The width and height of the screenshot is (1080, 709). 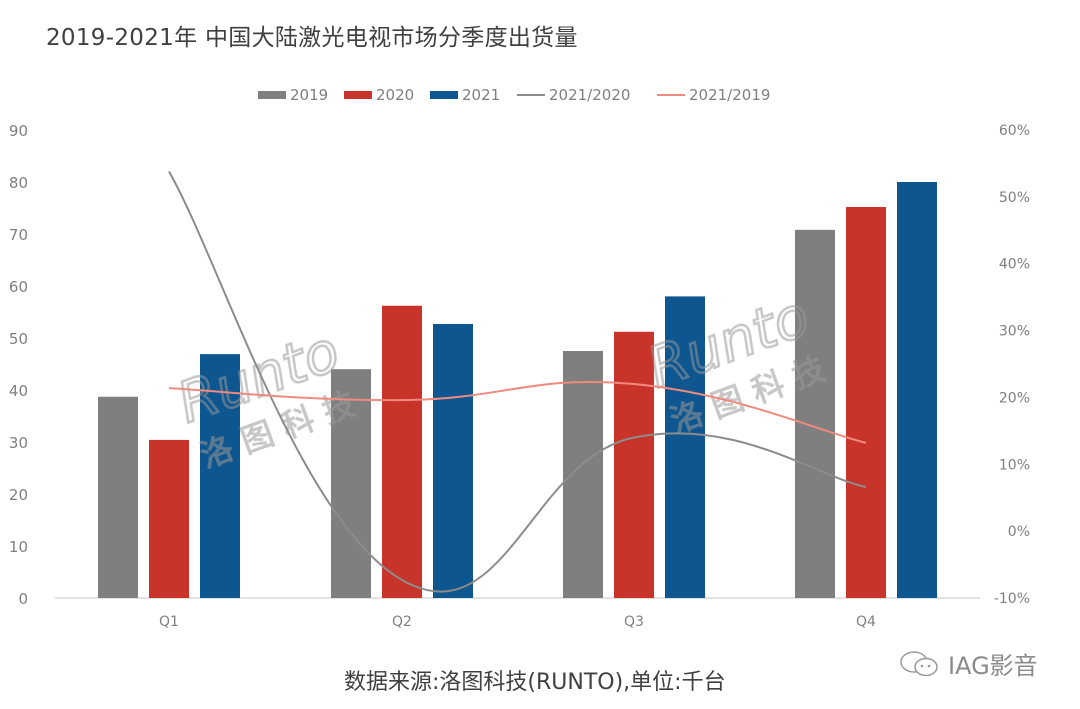 I want to click on x-axis-tick: Q3, so click(x=634, y=622).